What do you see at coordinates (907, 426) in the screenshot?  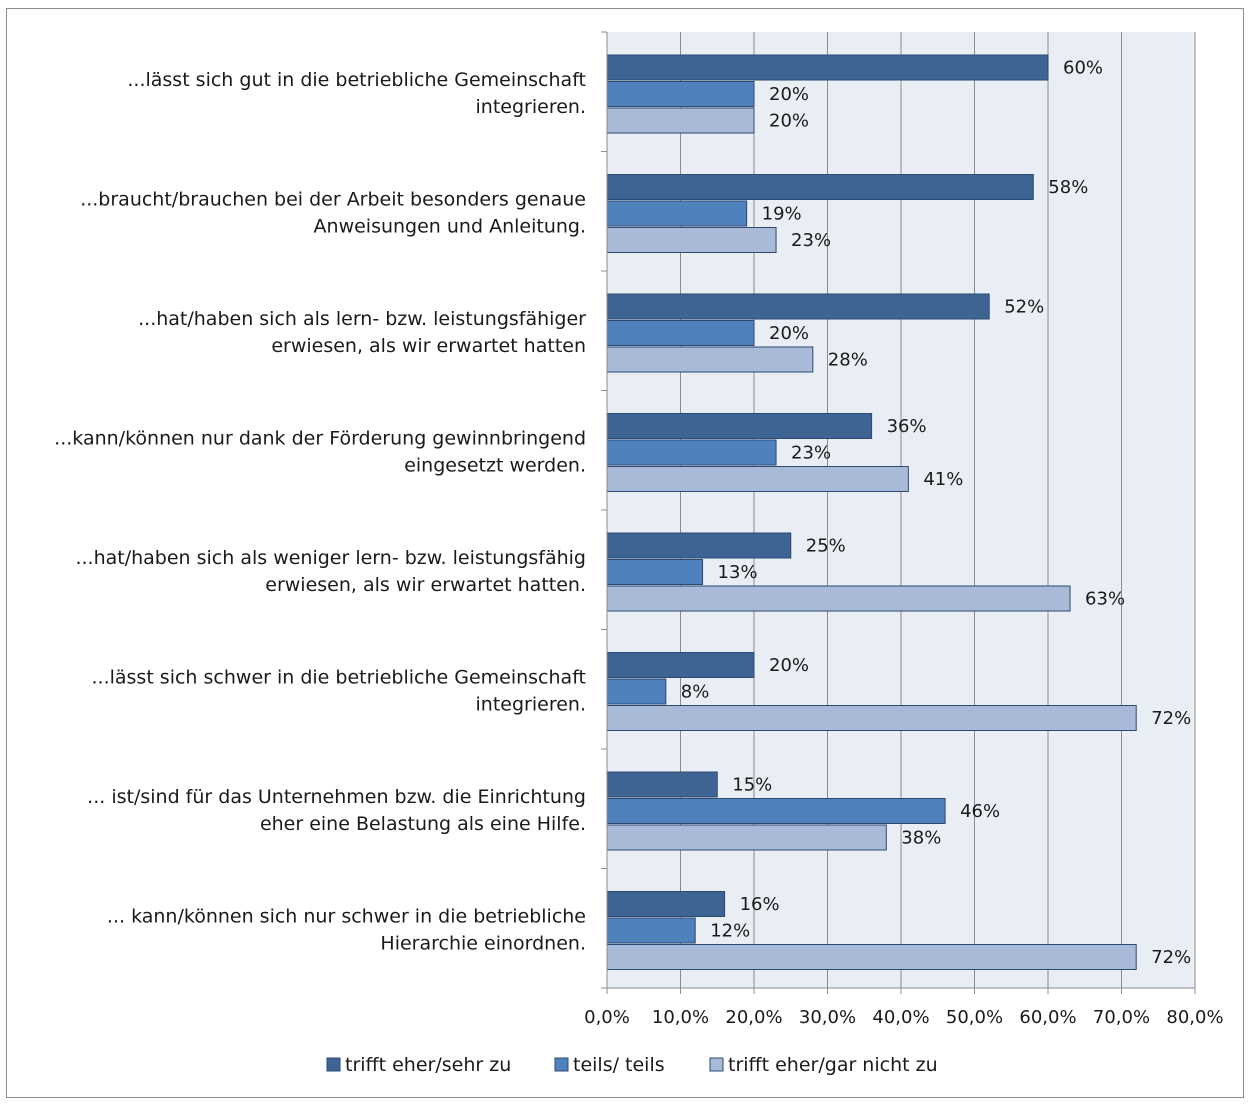 I see `data-label: 36%` at bounding box center [907, 426].